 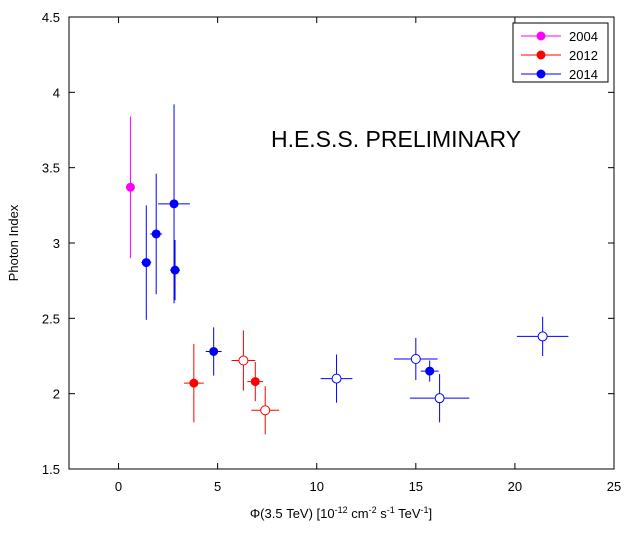 What do you see at coordinates (408, 513) in the screenshot?
I see `x-title-part: TeV` at bounding box center [408, 513].